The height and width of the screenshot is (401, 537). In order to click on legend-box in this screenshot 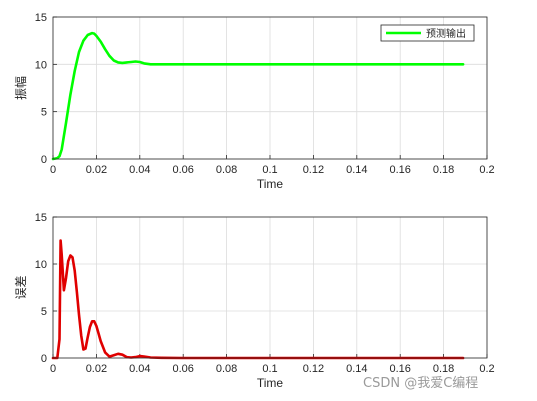, I will do `click(427, 33)`.